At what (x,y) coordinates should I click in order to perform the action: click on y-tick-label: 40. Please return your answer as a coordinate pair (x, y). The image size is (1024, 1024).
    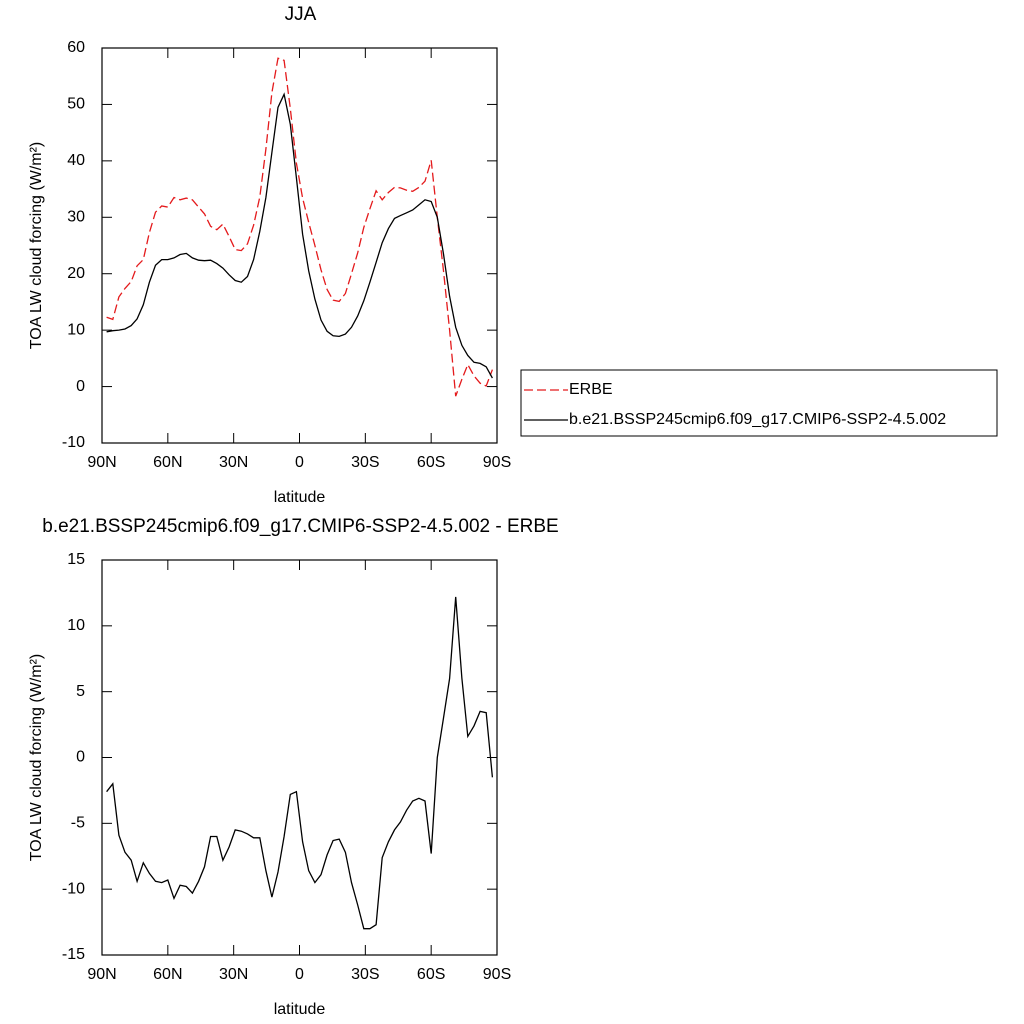
    Looking at the image, I should click on (76, 160).